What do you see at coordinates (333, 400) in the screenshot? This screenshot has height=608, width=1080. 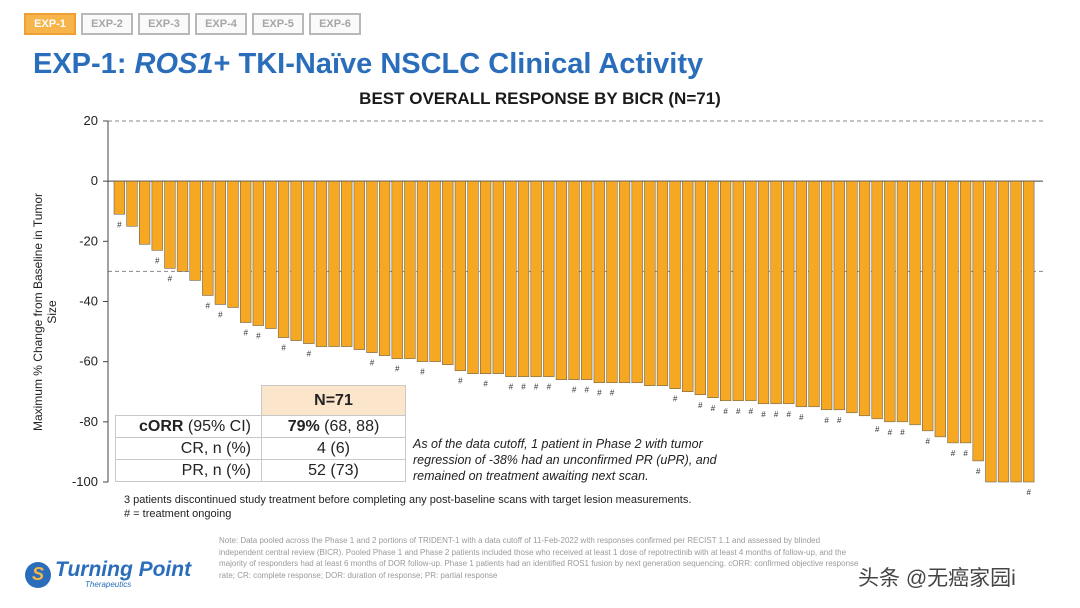 I see `table-header: N=71` at bounding box center [333, 400].